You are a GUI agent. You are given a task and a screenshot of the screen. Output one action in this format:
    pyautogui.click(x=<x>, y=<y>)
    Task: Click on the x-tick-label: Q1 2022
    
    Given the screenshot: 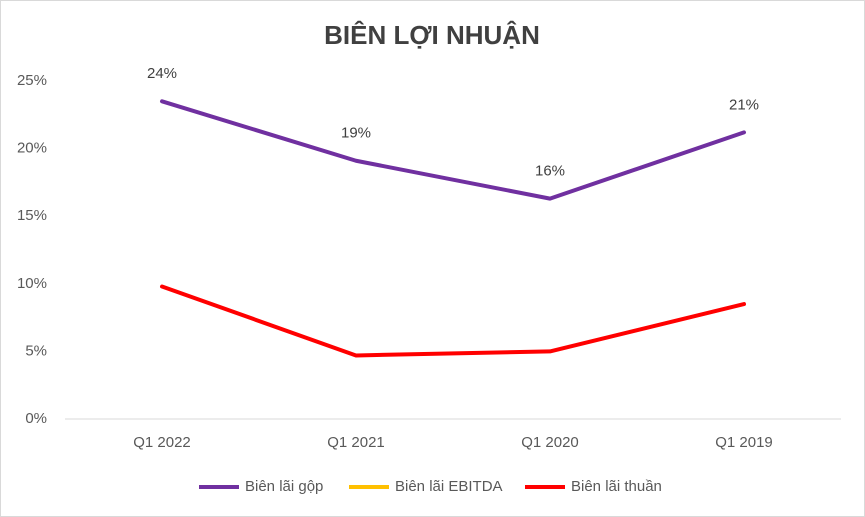 What is the action you would take?
    pyautogui.click(x=162, y=442)
    